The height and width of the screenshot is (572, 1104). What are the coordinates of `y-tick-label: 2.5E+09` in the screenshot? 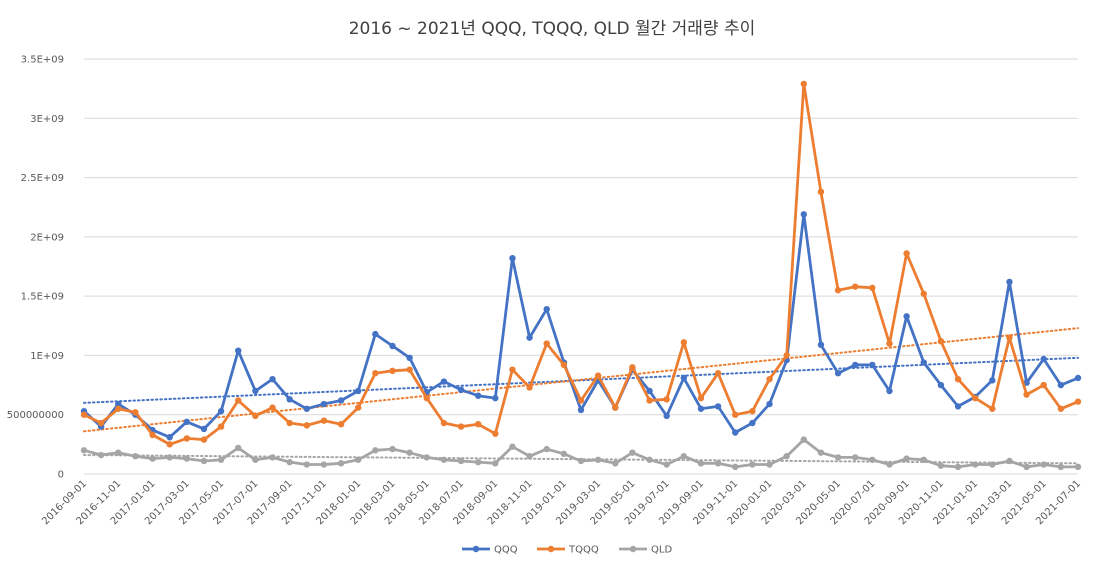 It's located at (42, 178).